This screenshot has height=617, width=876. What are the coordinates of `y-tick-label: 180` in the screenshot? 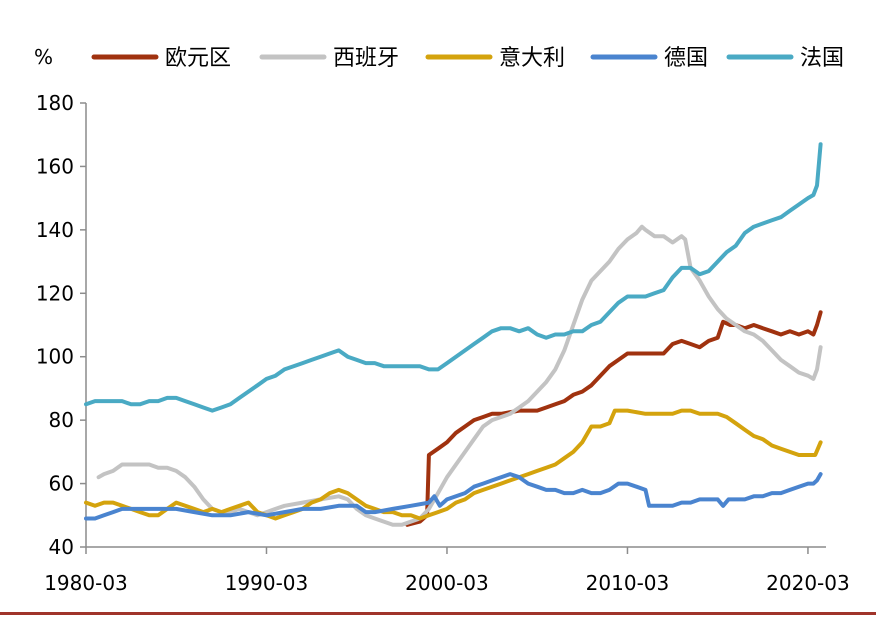 It's located at (55, 103).